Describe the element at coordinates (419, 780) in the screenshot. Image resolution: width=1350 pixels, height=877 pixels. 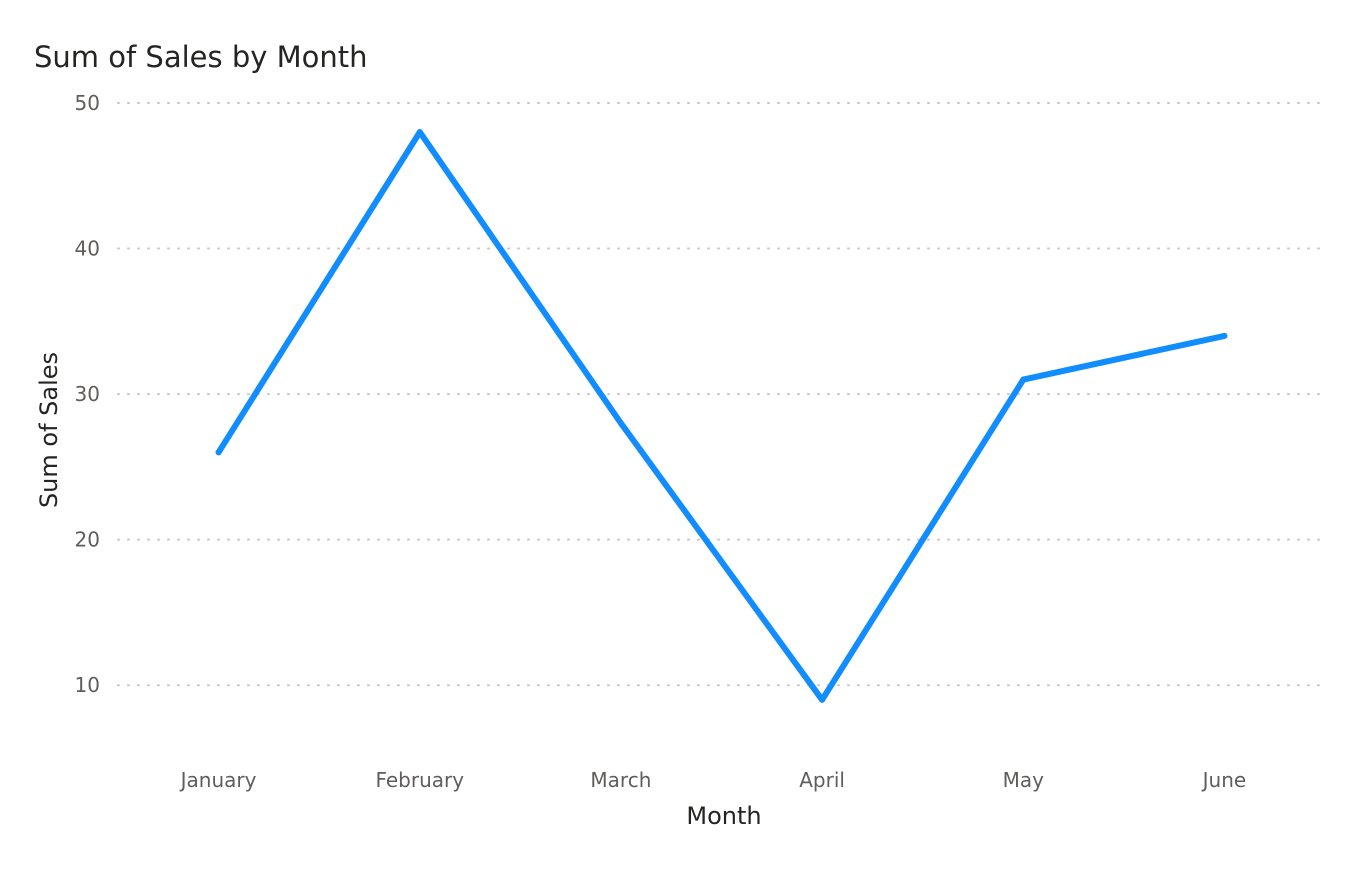
I see `x-tick-label: February` at that location.